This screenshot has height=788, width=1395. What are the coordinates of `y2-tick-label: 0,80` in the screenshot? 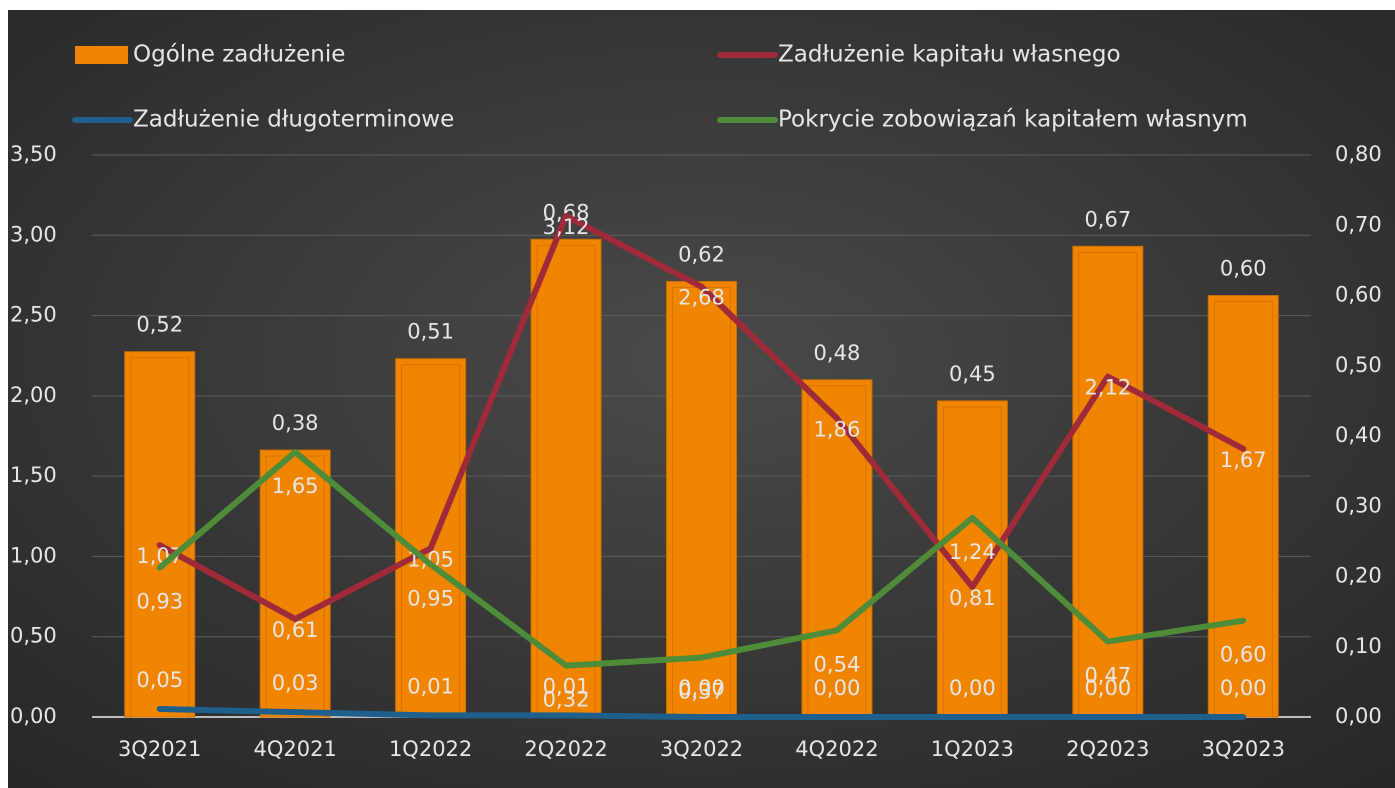 It's located at (1358, 154).